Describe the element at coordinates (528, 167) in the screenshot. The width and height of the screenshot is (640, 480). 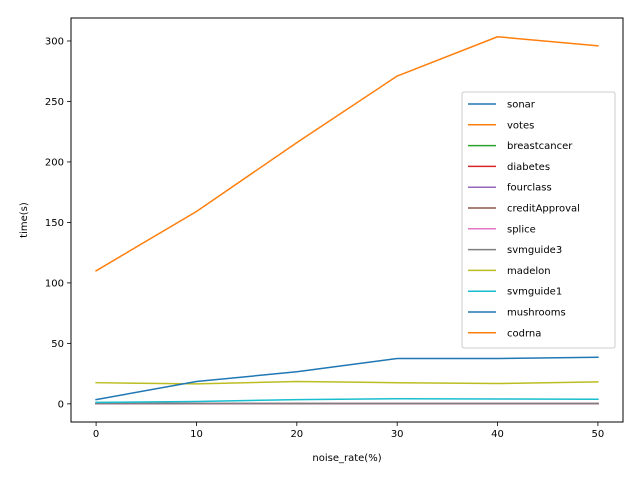
I see `legend-label-diabetes: diabetes` at that location.